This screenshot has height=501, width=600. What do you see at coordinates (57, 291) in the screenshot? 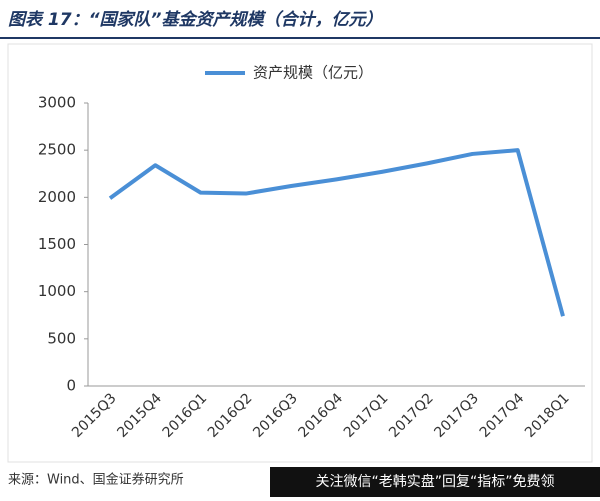
I see `y-tick-label: 1000` at bounding box center [57, 291].